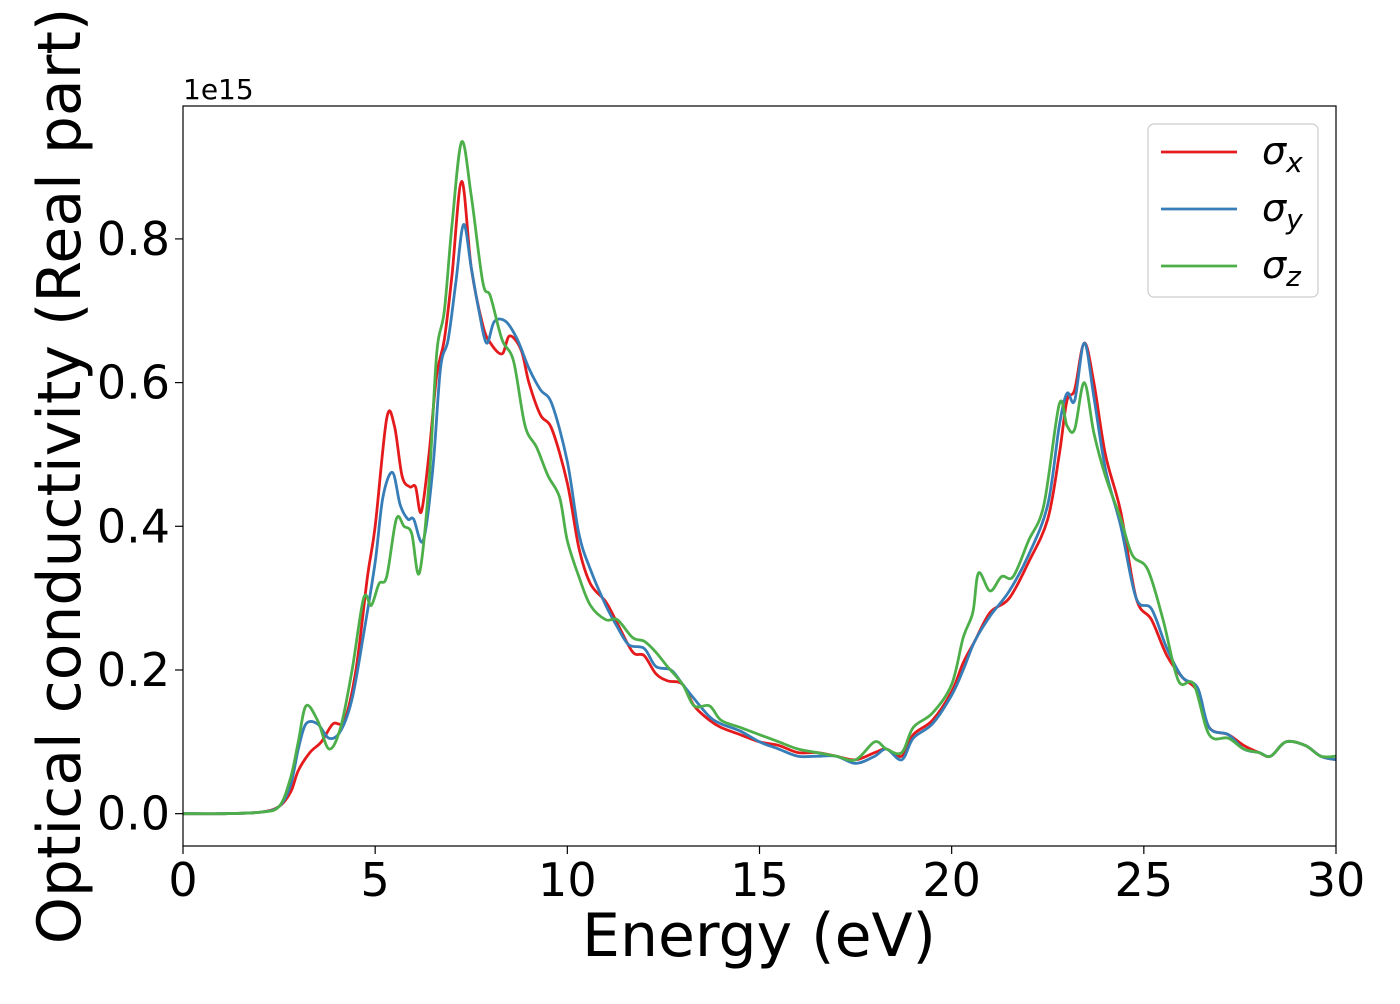 Image resolution: width=1400 pixels, height=1004 pixels. What do you see at coordinates (133, 814) in the screenshot?
I see `y-tick-label: 0.0` at bounding box center [133, 814].